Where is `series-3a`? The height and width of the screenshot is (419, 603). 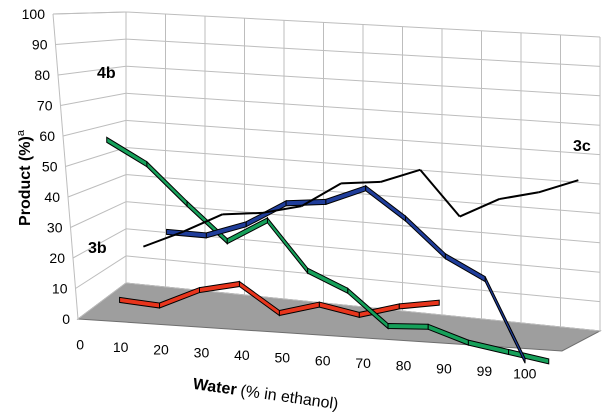
series-3a is located at coordinates (279, 299).